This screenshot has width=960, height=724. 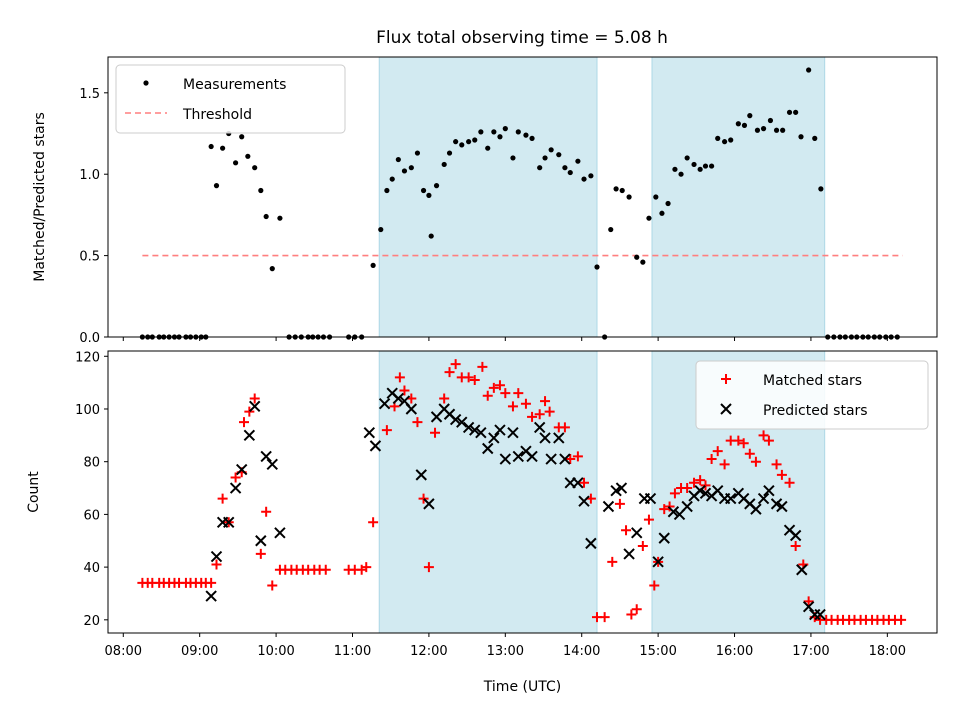 What do you see at coordinates (91, 621) in the screenshot?
I see `bottom-ytick-label: 20` at bounding box center [91, 621].